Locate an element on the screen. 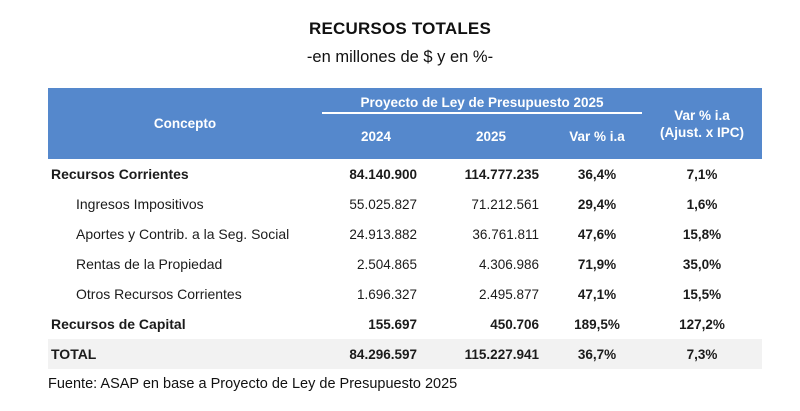  cell-2025: 2.495.877 is located at coordinates (508, 294).